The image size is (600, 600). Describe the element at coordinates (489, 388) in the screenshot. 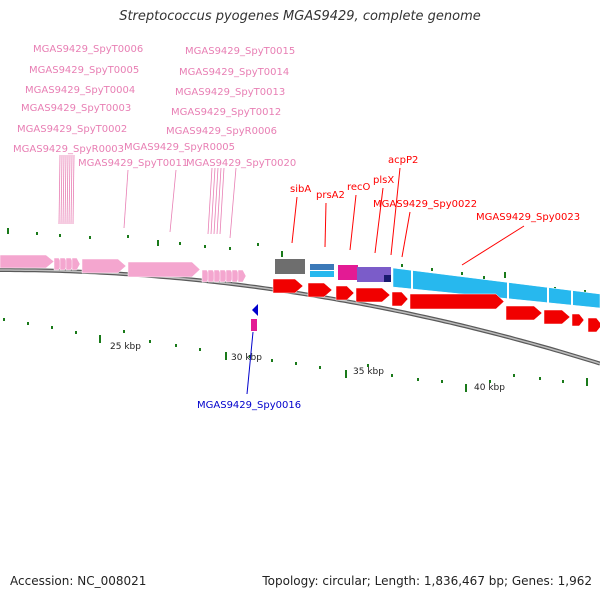

I see `scale-label: 40 kbp` at that location.